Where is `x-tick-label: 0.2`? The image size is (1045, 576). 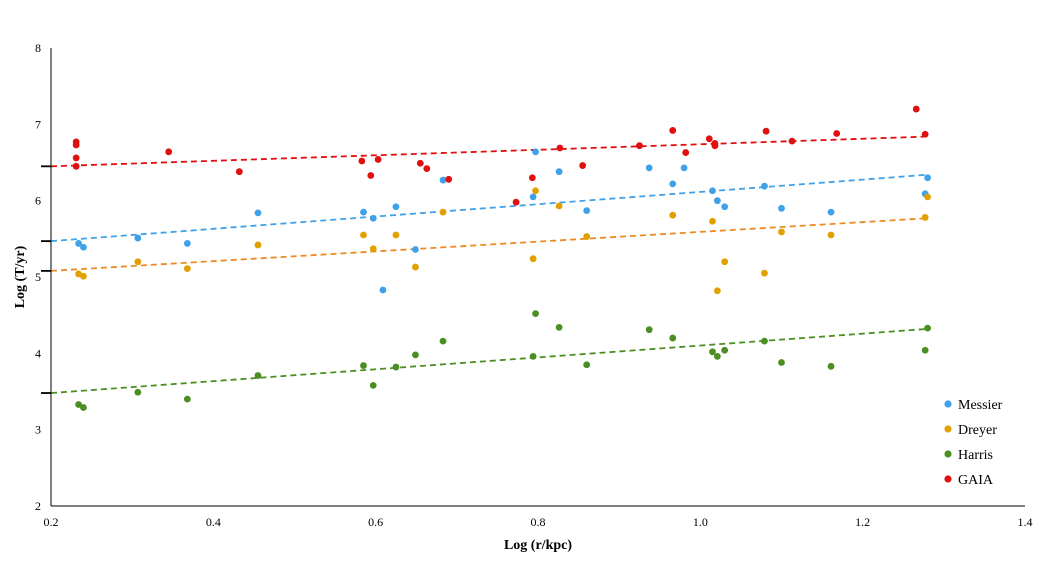
x-tick-label: 0.2 is located at coordinates (51, 522).